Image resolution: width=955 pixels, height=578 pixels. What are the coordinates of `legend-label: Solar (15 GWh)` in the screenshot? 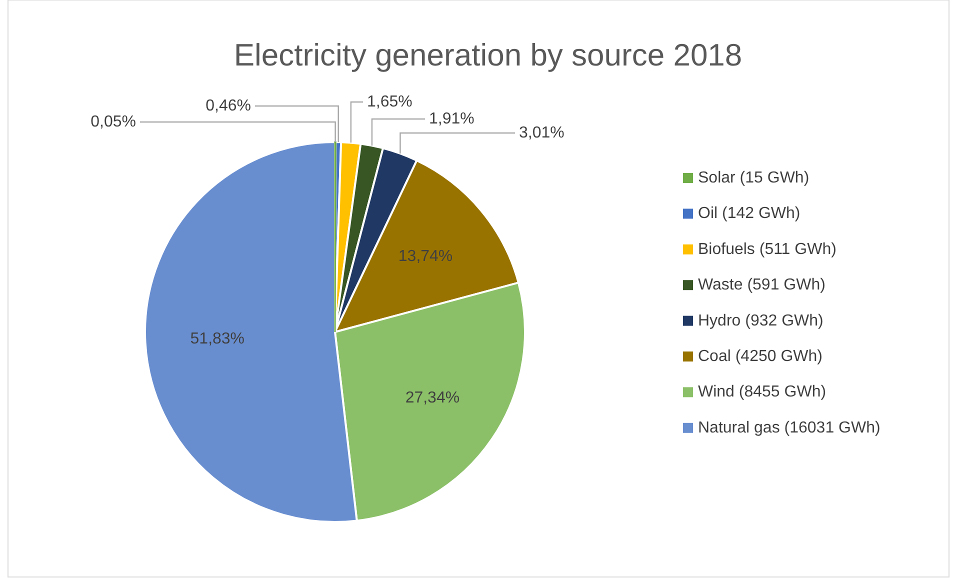 It's located at (754, 178).